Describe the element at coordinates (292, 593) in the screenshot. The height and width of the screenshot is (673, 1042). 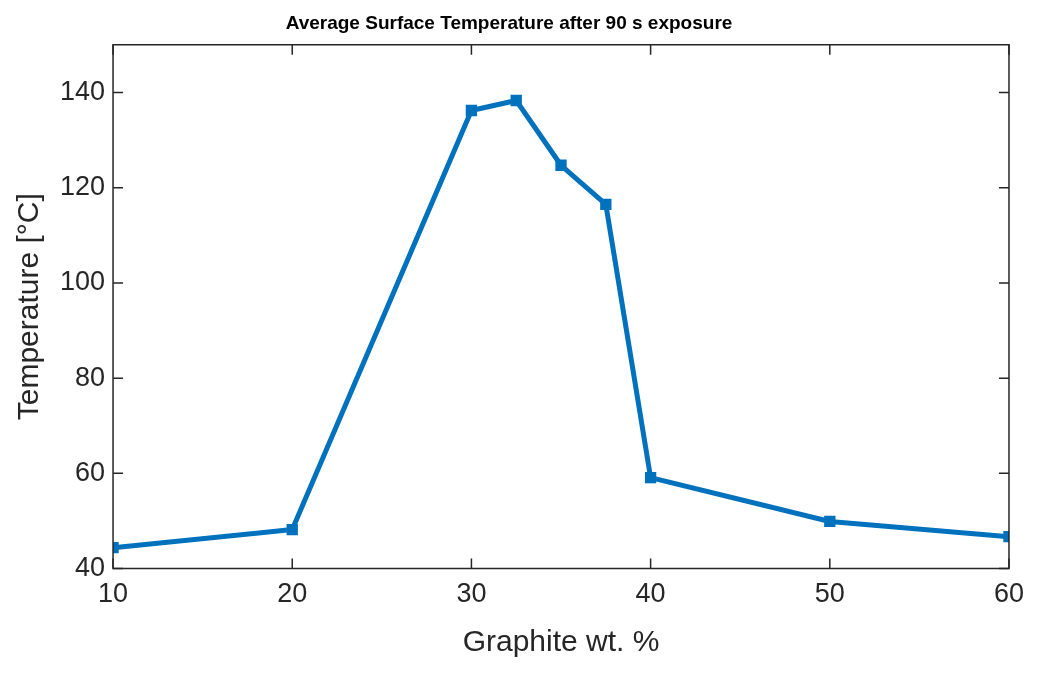
I see `x-tick-label: 20` at that location.